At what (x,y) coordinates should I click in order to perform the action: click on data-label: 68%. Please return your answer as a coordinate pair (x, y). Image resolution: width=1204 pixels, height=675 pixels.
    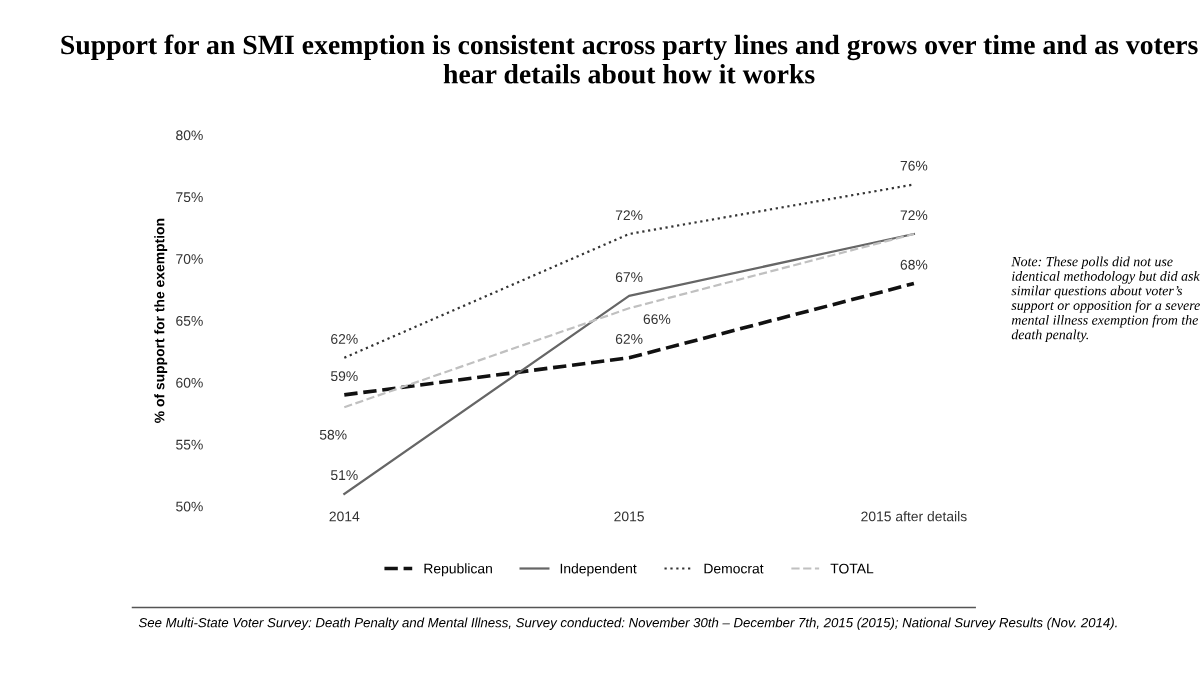
    Looking at the image, I should click on (914, 264).